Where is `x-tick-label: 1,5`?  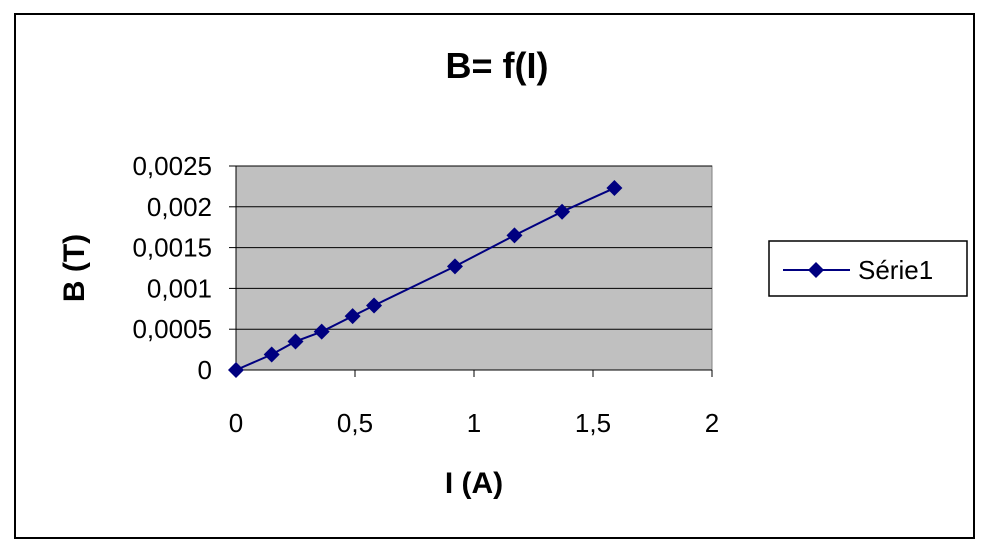
x-tick-label: 1,5 is located at coordinates (593, 423).